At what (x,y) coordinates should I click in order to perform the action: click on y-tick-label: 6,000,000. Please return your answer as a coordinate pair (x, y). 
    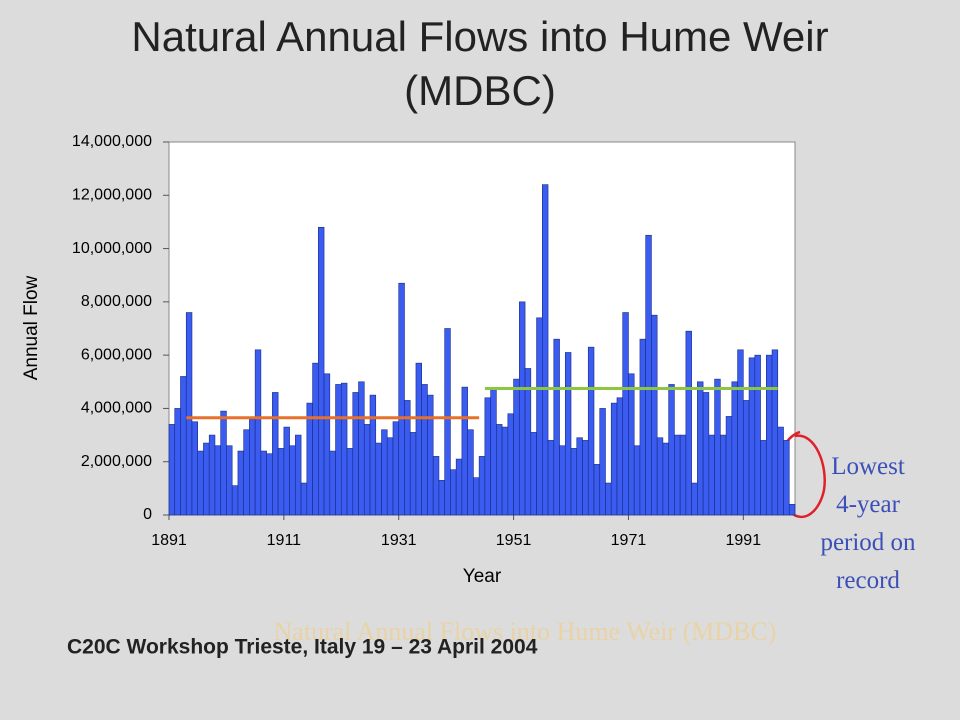
    Looking at the image, I should click on (116, 354).